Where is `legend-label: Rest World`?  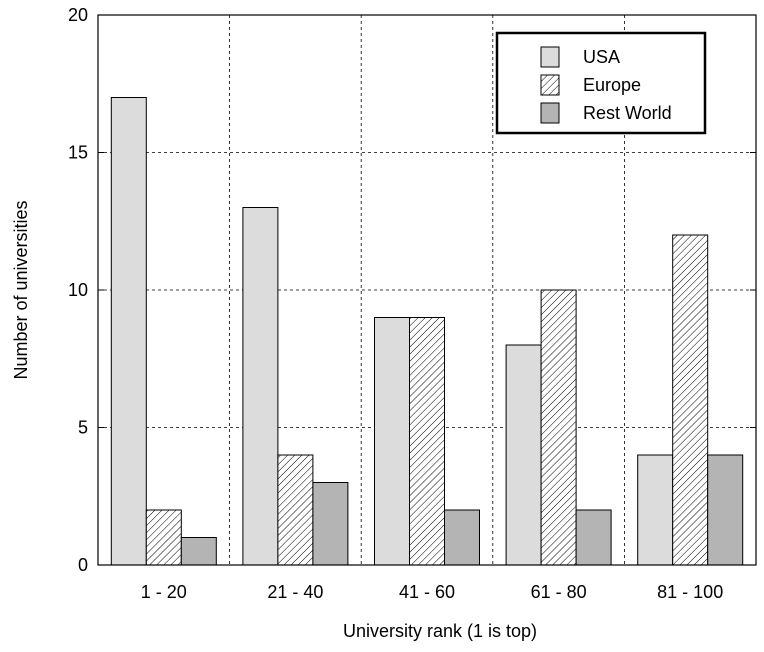
legend-label: Rest World is located at coordinates (627, 113).